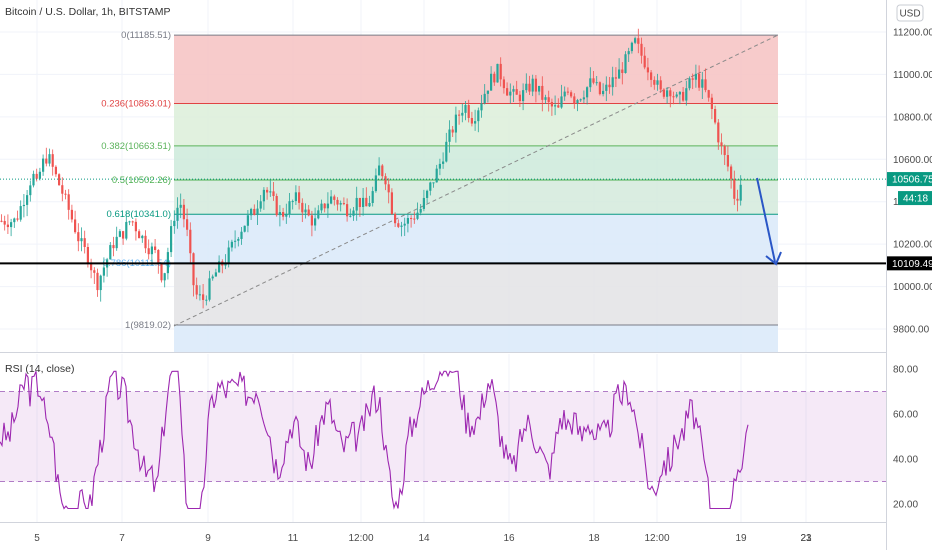  I want to click on price-tick-label: 9800.00, so click(911, 330).